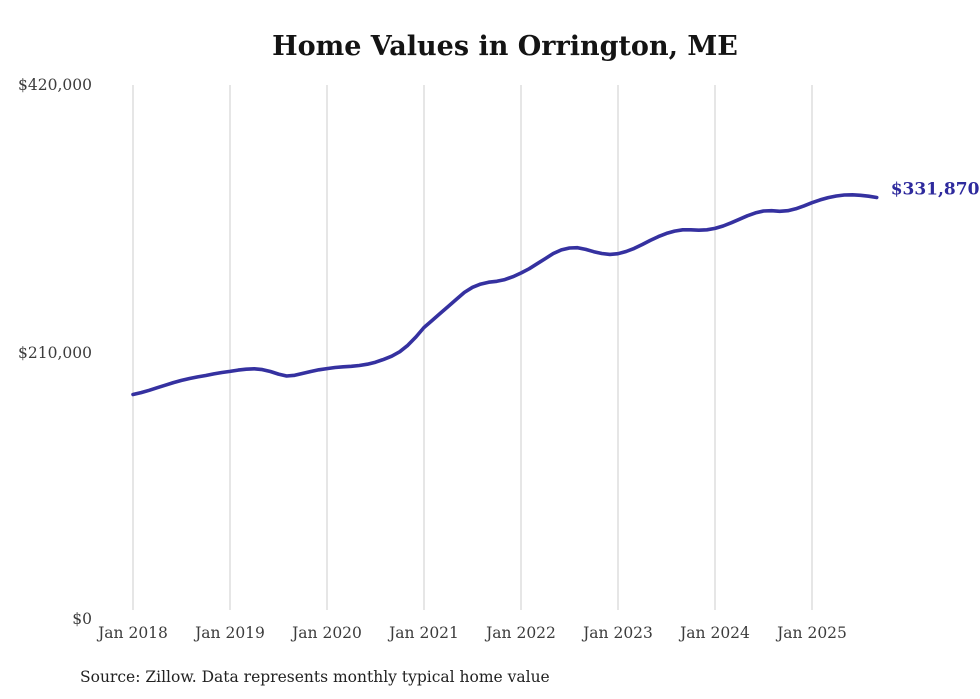 Image resolution: width=980 pixels, height=699 pixels. Describe the element at coordinates (229, 633) in the screenshot. I see `x-tick-label-jan-2019: Jan 2019` at that location.